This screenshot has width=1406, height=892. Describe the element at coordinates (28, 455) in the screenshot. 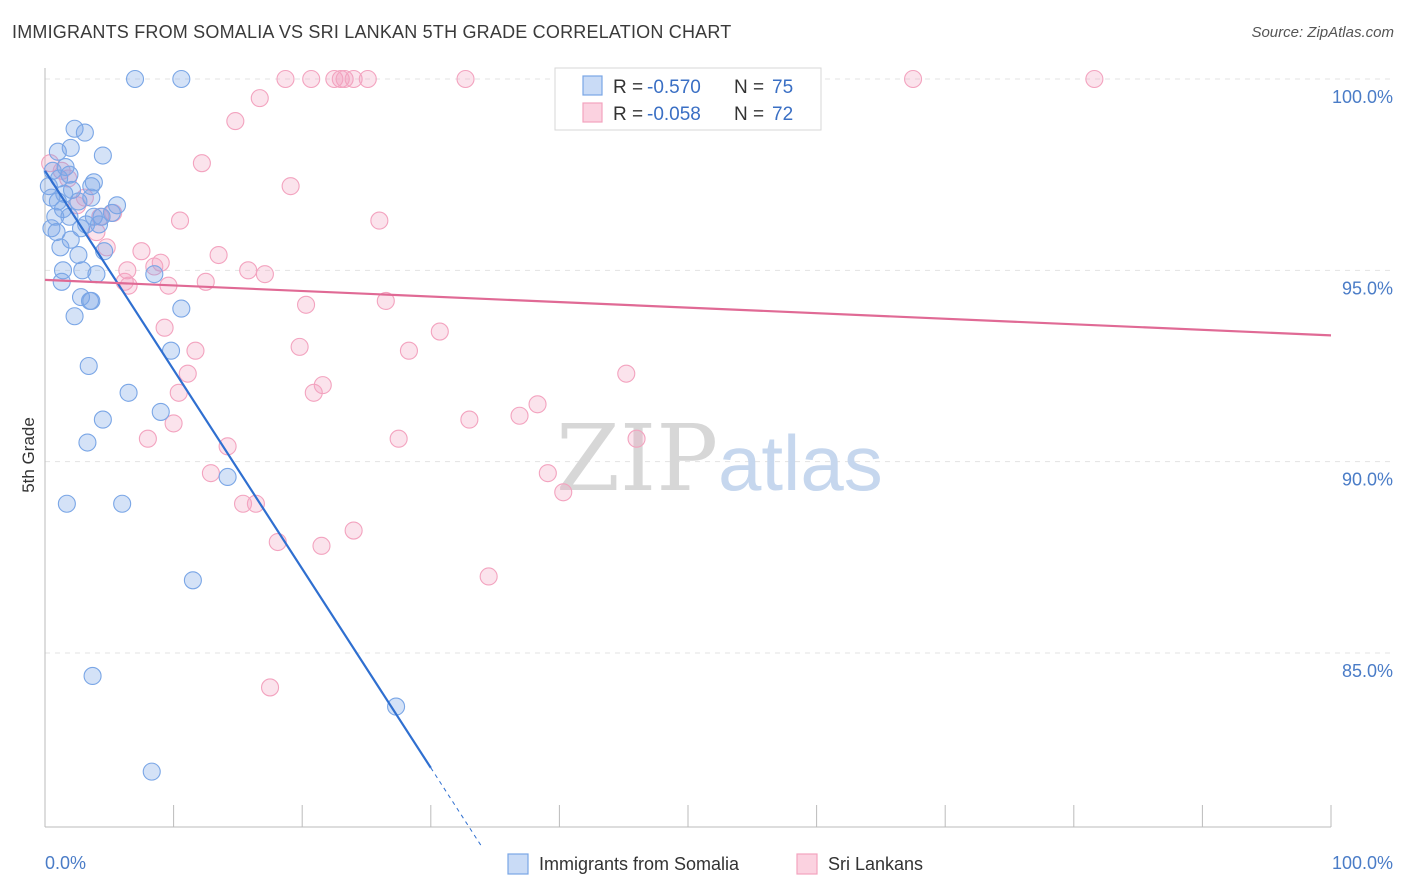

I see `y-axis-title: 5th Grade` at that location.